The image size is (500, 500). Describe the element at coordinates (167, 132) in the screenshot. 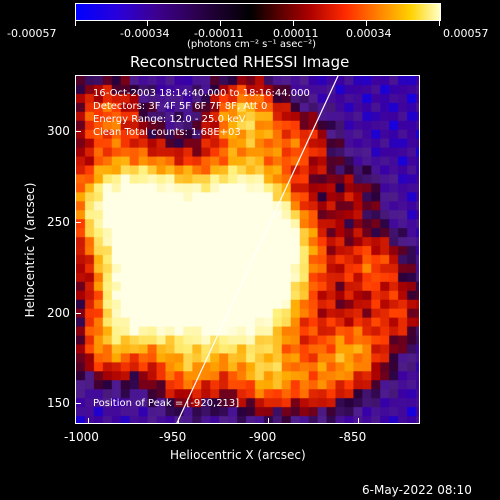

I see `info-line-clean: Clean Total counts: 1.68E+03` at that location.